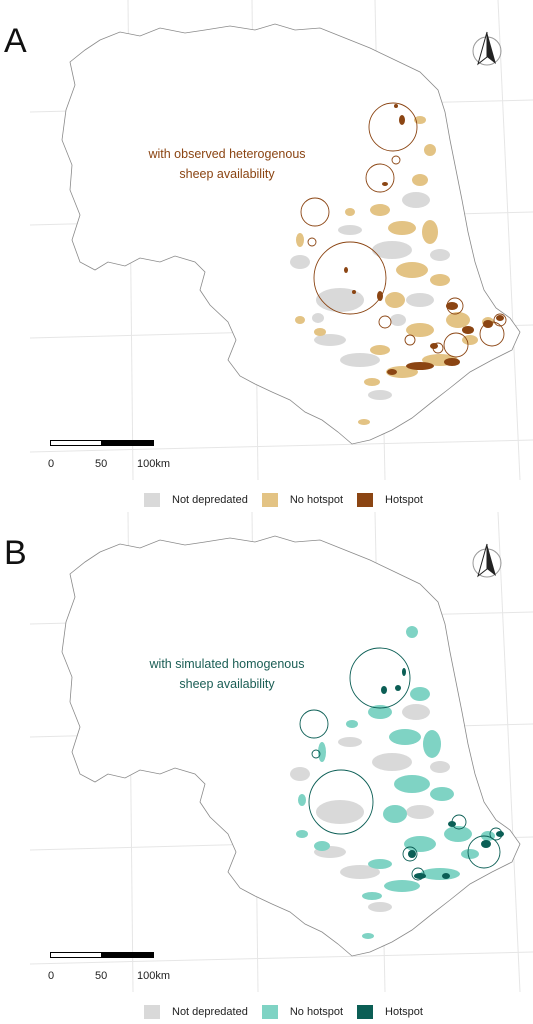 Image resolution: width=533 pixels, height=1024 pixels. Describe the element at coordinates (227, 664) in the screenshot. I see `map-title-line-1: with simulated homogenous` at that location.